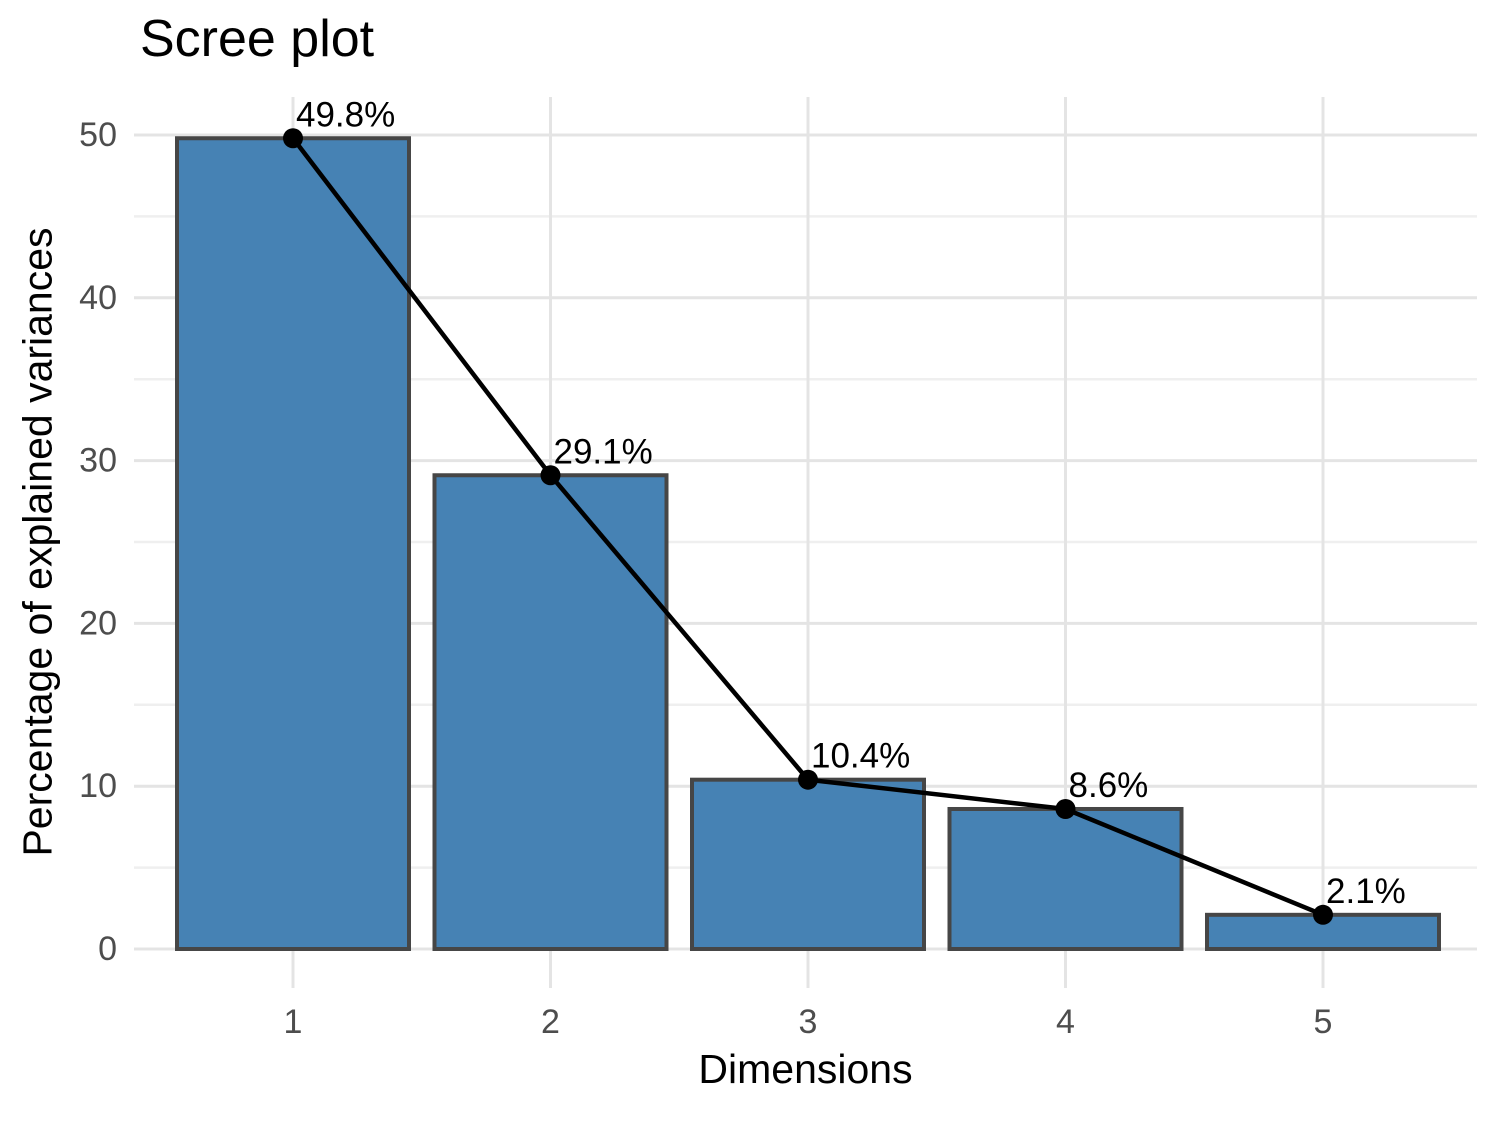  I want to click on x-tick-label-4: 4, so click(1065, 1022).